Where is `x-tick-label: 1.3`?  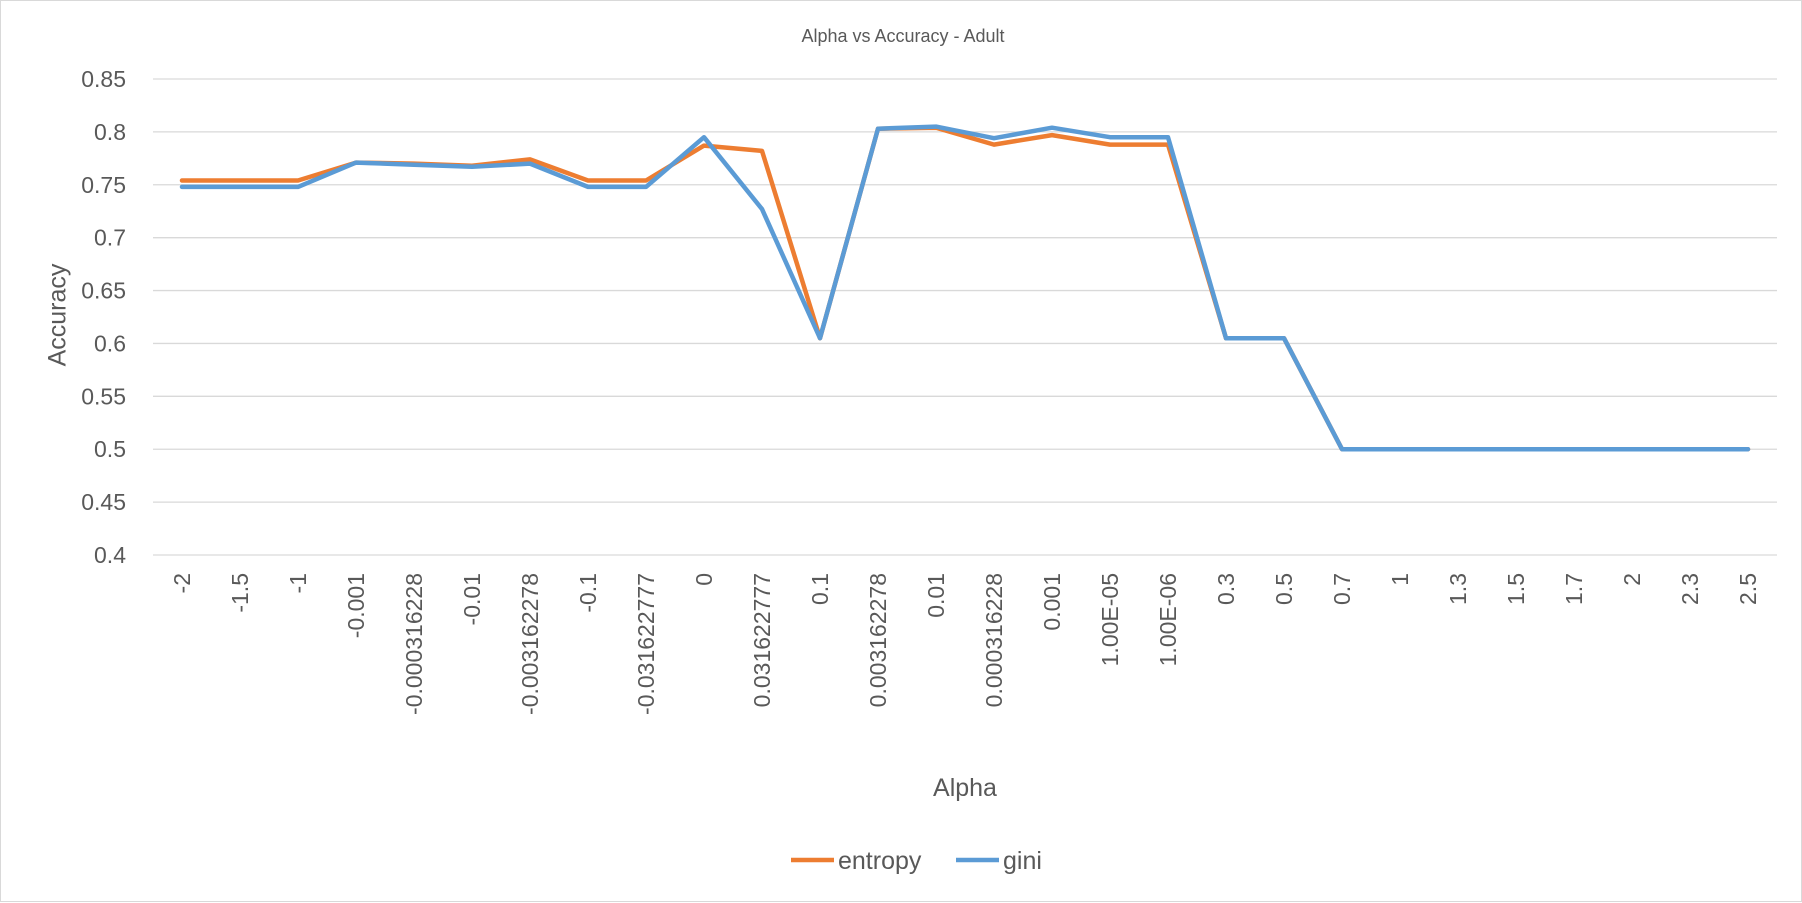 x-tick-label: 1.3 is located at coordinates (1458, 589).